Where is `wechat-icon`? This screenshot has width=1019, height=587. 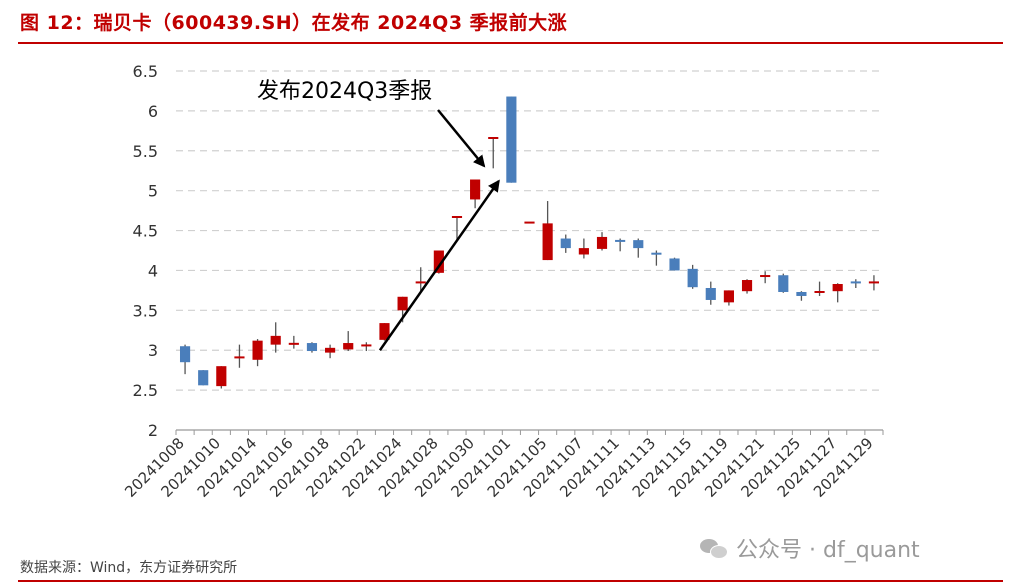
wechat-icon is located at coordinates (714, 548).